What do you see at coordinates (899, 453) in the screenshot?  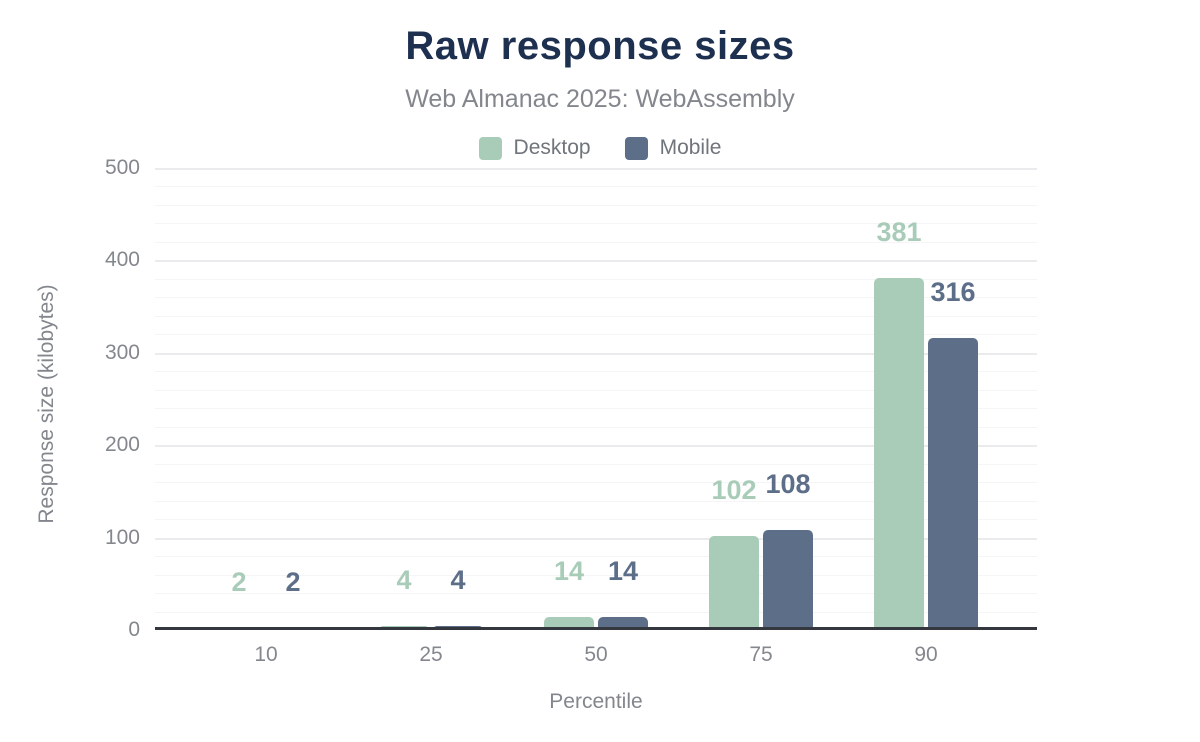 I see `bar-desktop-p90` at bounding box center [899, 453].